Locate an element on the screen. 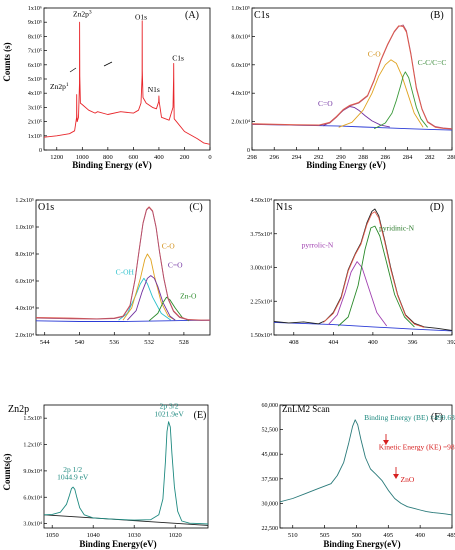 The height and width of the screenshot is (550, 455). y-tick-label-f: 30,000 is located at coordinates (270, 504).